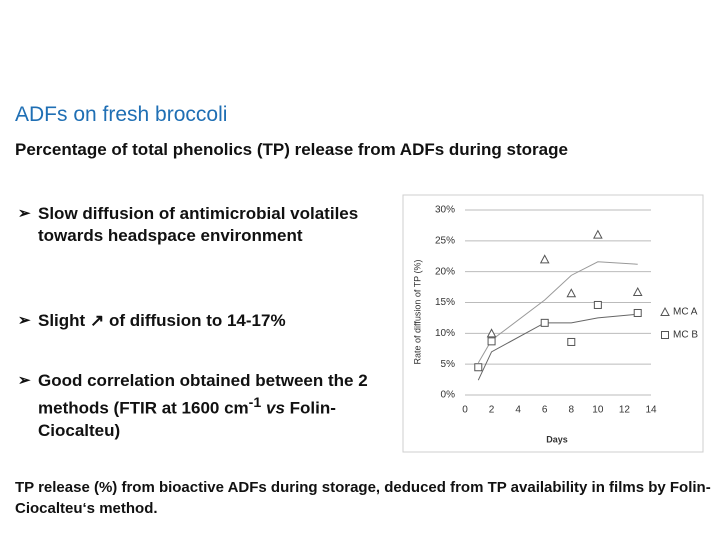  I want to click on y-axis-label: Rate of diffusion of TP (%), so click(417, 311).